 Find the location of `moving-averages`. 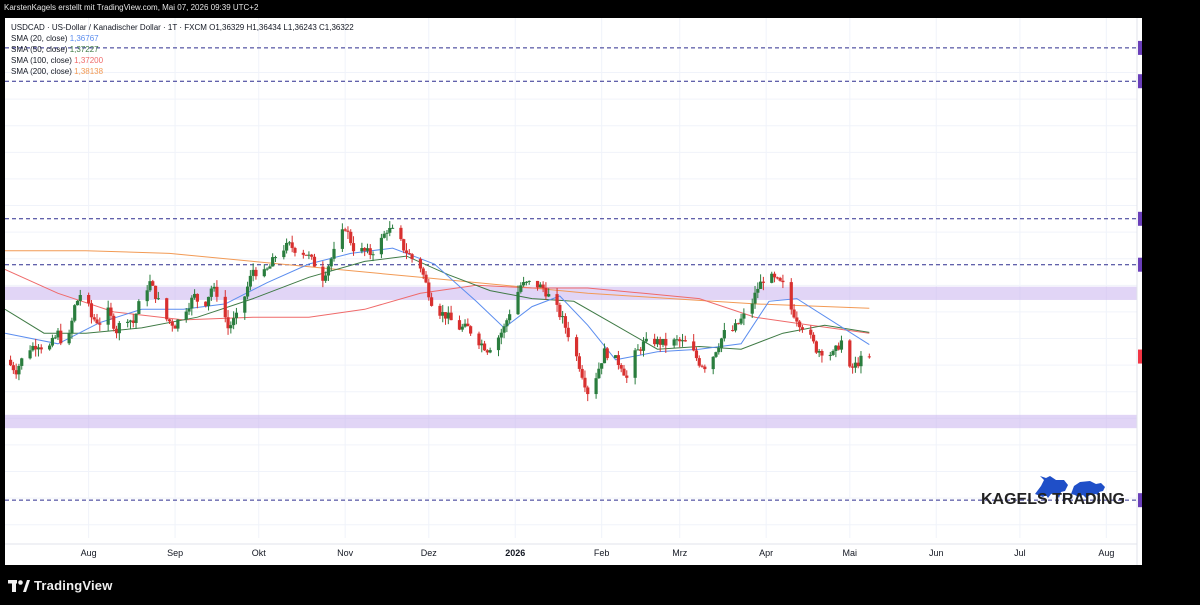

moving-averages is located at coordinates (437, 304).